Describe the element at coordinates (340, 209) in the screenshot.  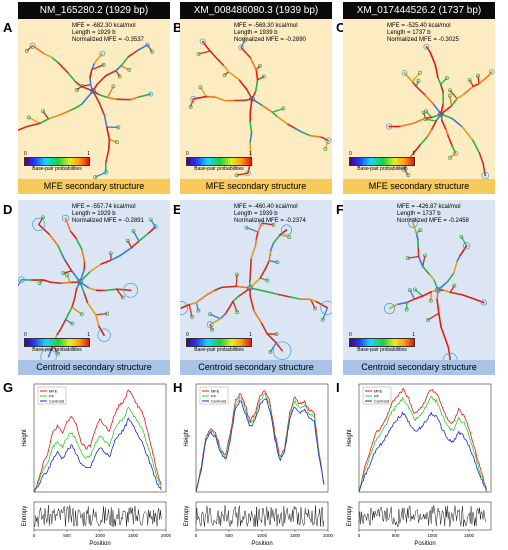
I see `panel-letter-f: F` at that location.